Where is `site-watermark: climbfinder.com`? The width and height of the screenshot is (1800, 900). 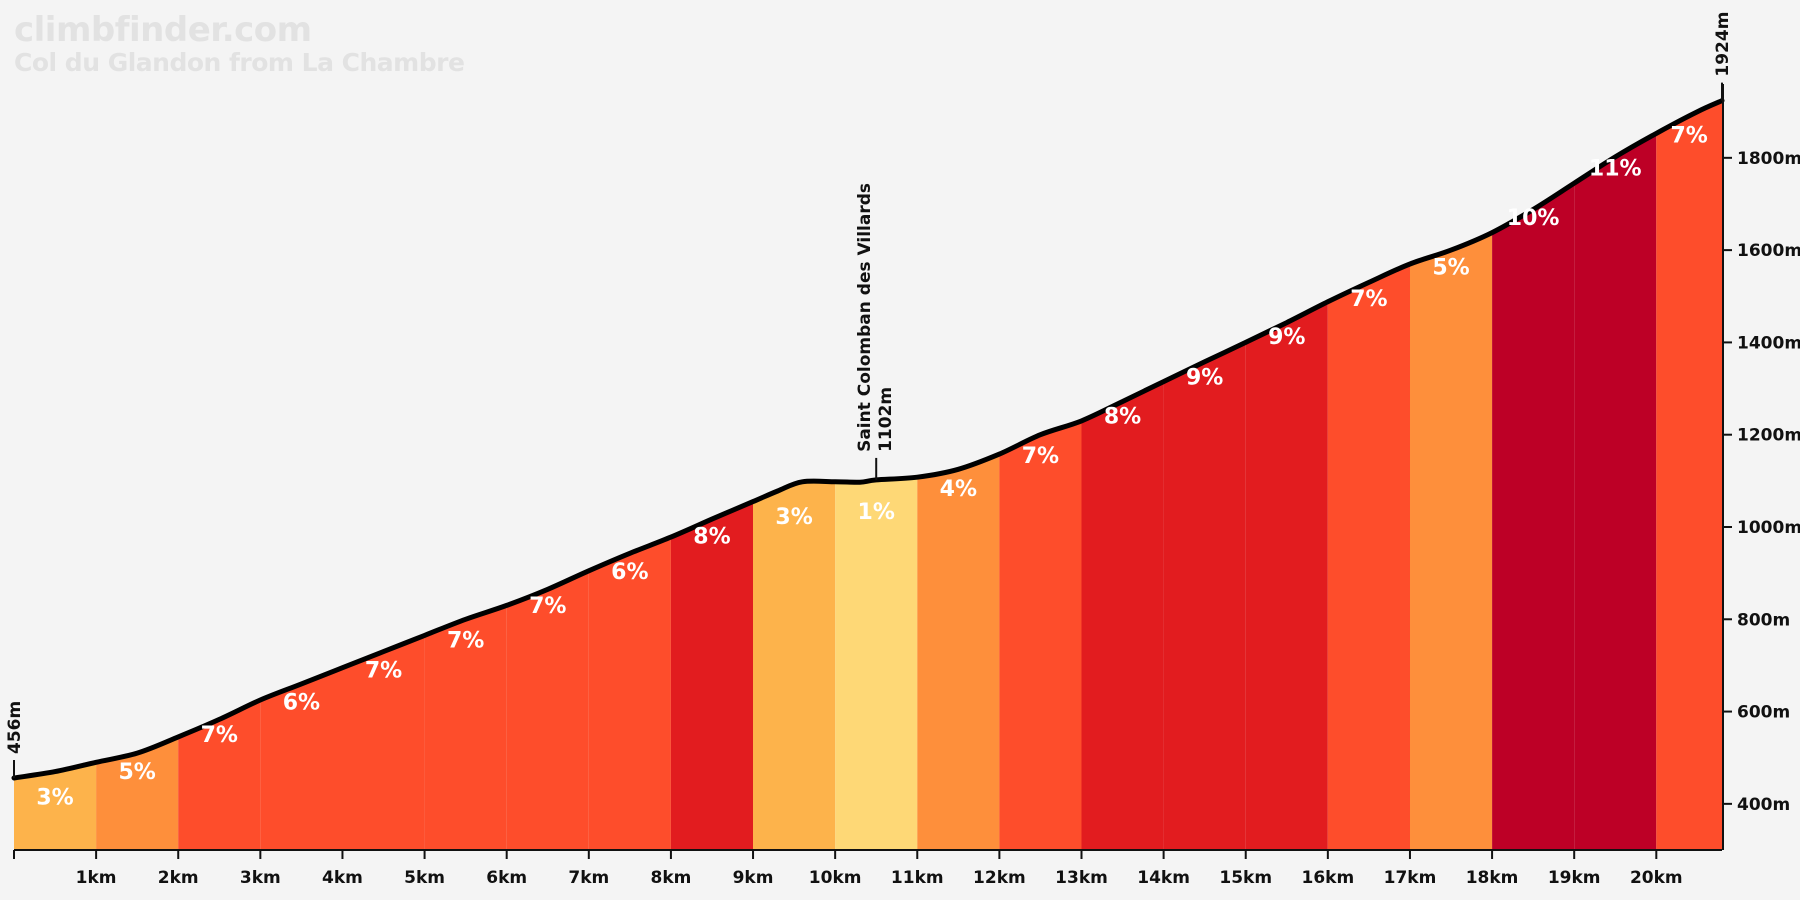
site-watermark: climbfinder.com is located at coordinates (163, 30).